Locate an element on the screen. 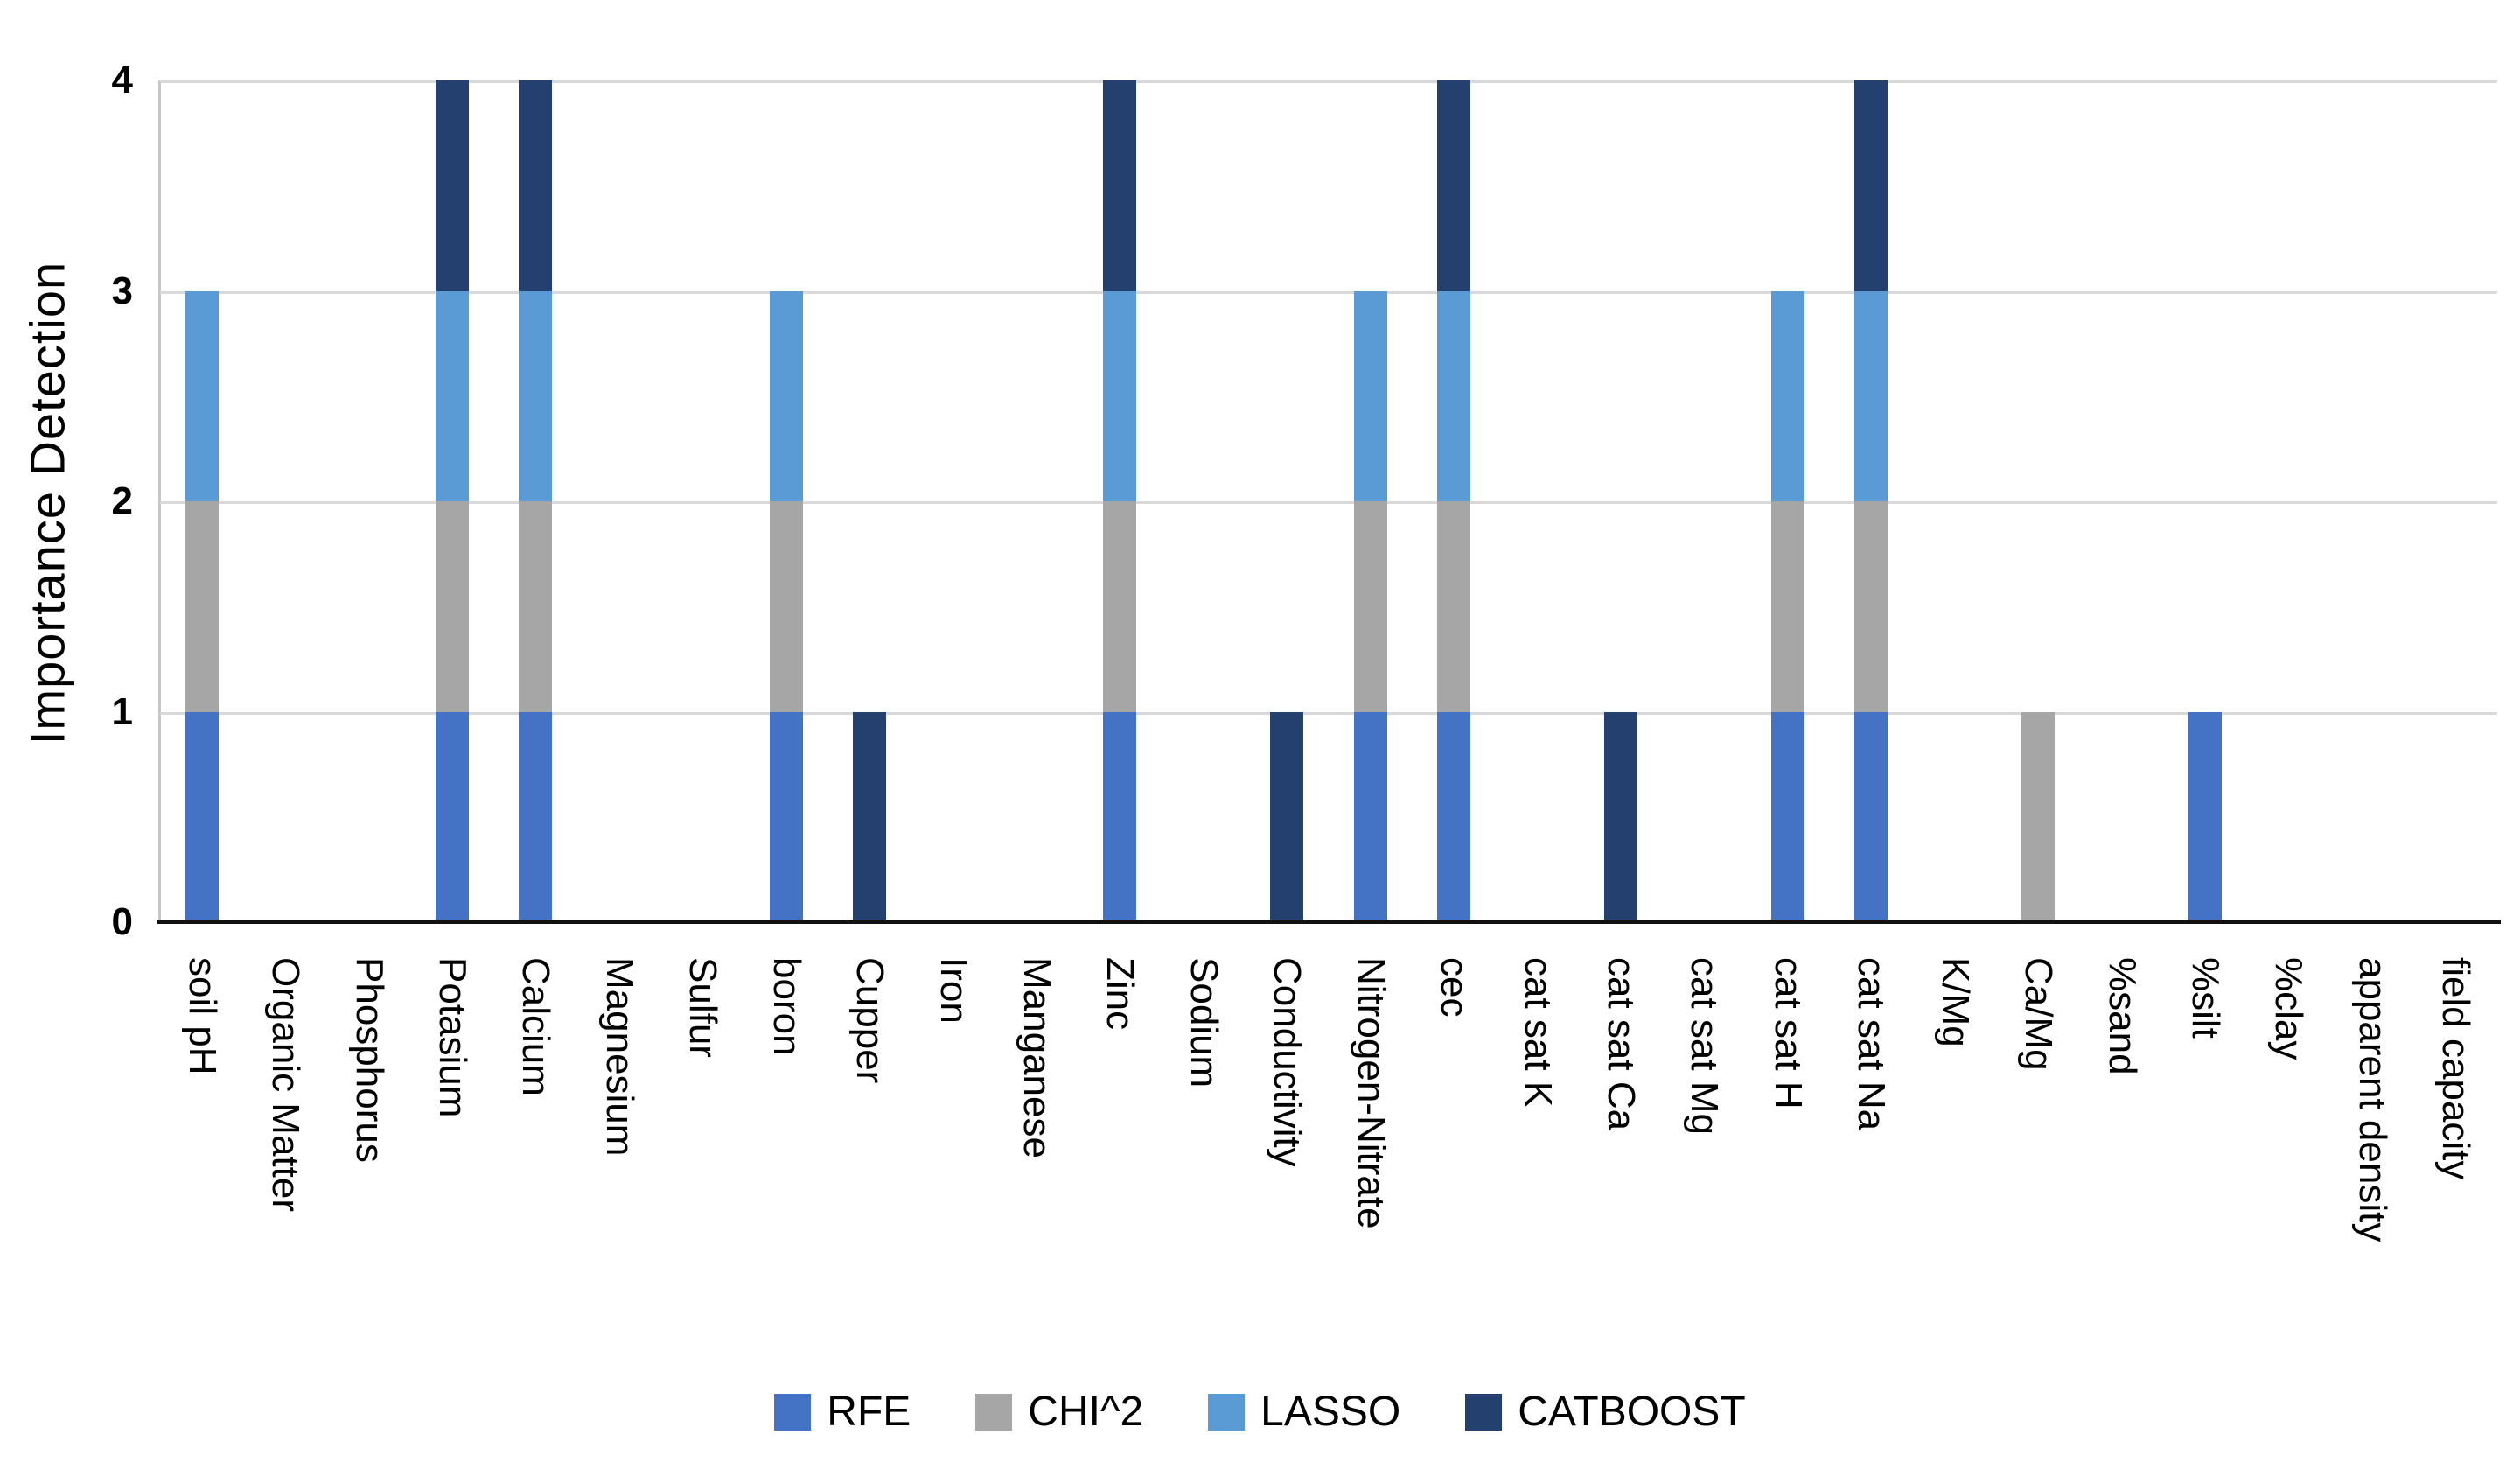 The image size is (2520, 1483). x-category-label-nitrogen-nitrate: Nitrogen-Nitrate is located at coordinates (1371, 1093).